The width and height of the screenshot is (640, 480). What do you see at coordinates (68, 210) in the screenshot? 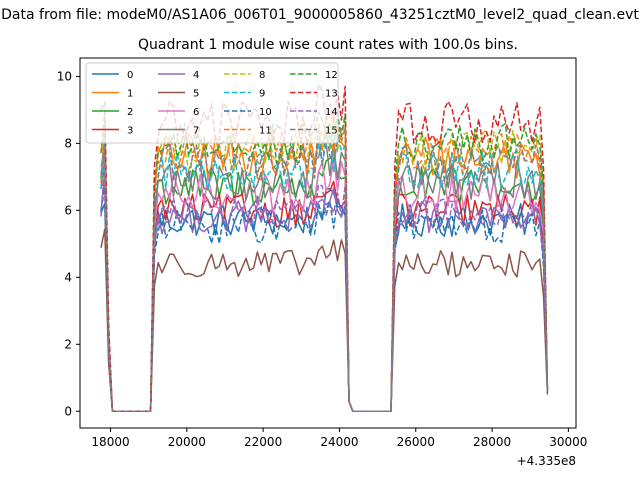
I see `y-tick-label: 6` at bounding box center [68, 210].